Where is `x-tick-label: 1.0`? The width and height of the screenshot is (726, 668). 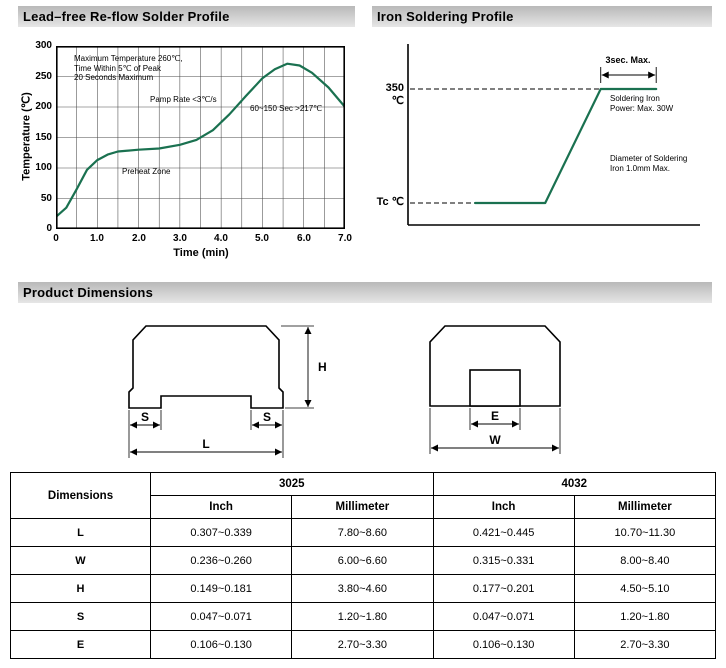 x-tick-label: 1.0 is located at coordinates (97, 238).